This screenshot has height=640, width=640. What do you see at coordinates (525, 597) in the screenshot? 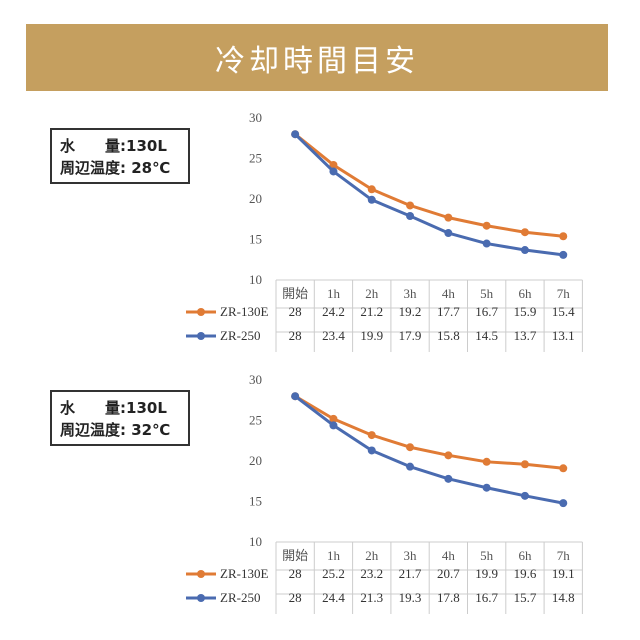
I see `data-value-cell: 15.7` at bounding box center [525, 597].